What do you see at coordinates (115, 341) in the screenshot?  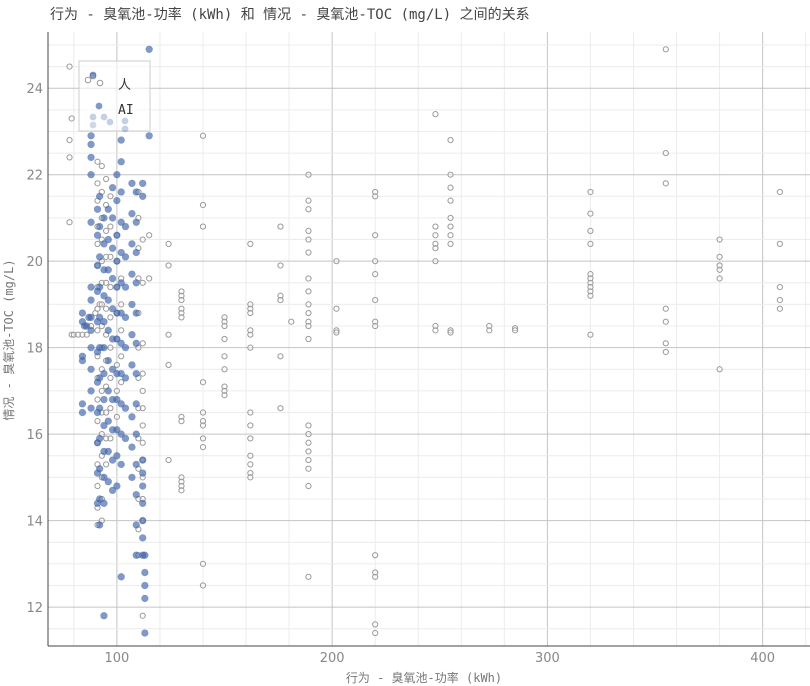 I see `series-ai` at bounding box center [115, 341].